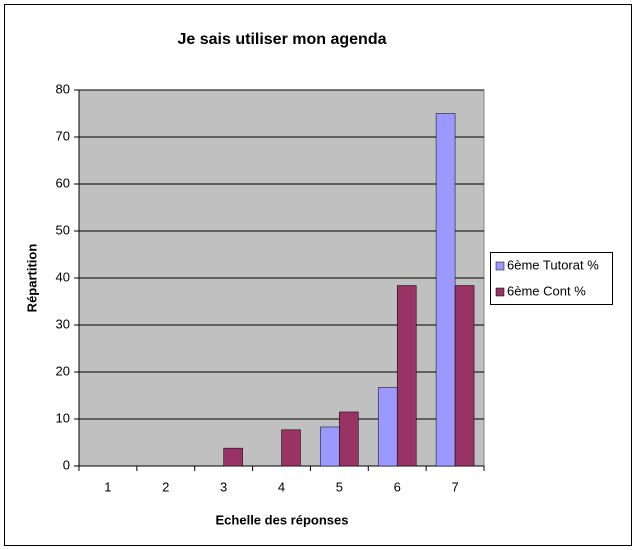 The width and height of the screenshot is (637, 550). I want to click on y-tick-label: 60, so click(63, 182).